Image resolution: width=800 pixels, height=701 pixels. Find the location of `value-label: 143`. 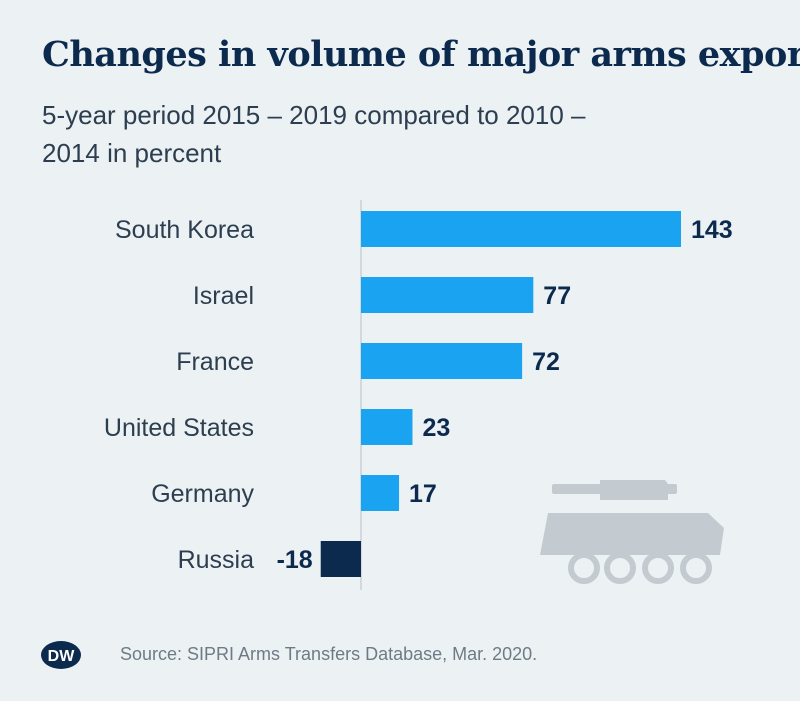

value-label: 143 is located at coordinates (712, 230).